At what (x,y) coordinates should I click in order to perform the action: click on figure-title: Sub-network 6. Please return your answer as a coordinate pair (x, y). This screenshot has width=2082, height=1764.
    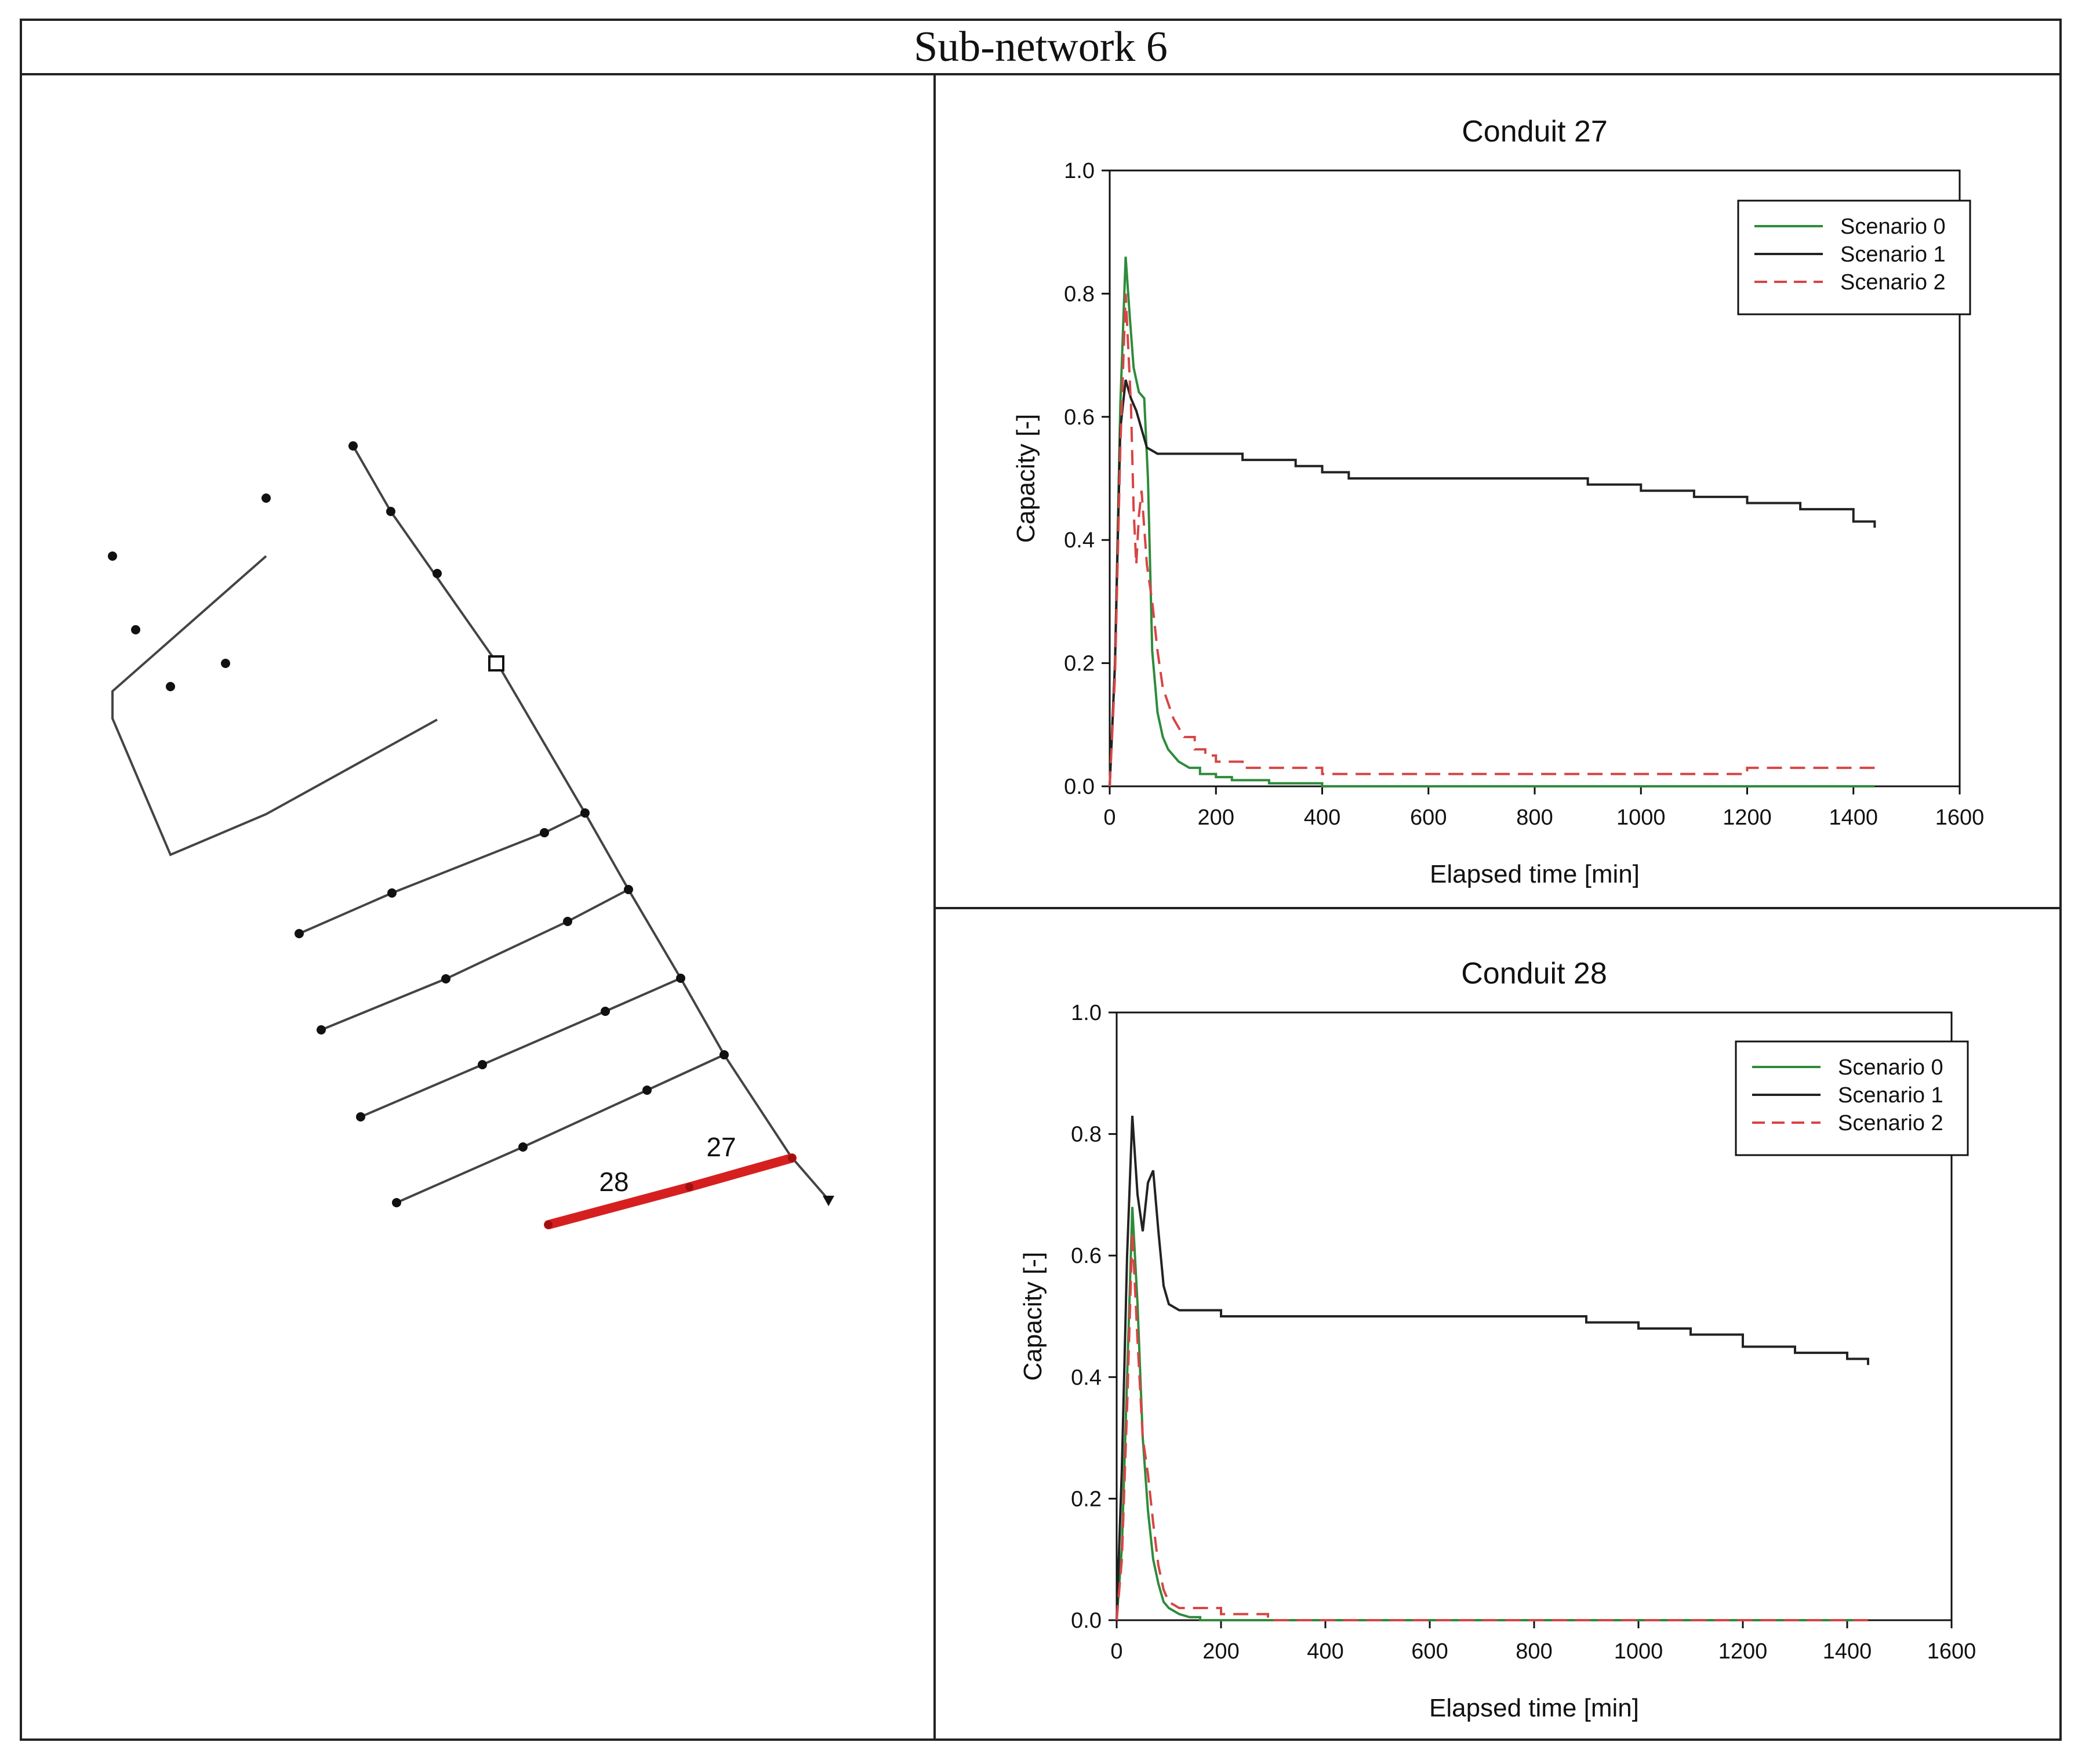
    Looking at the image, I should click on (1040, 48).